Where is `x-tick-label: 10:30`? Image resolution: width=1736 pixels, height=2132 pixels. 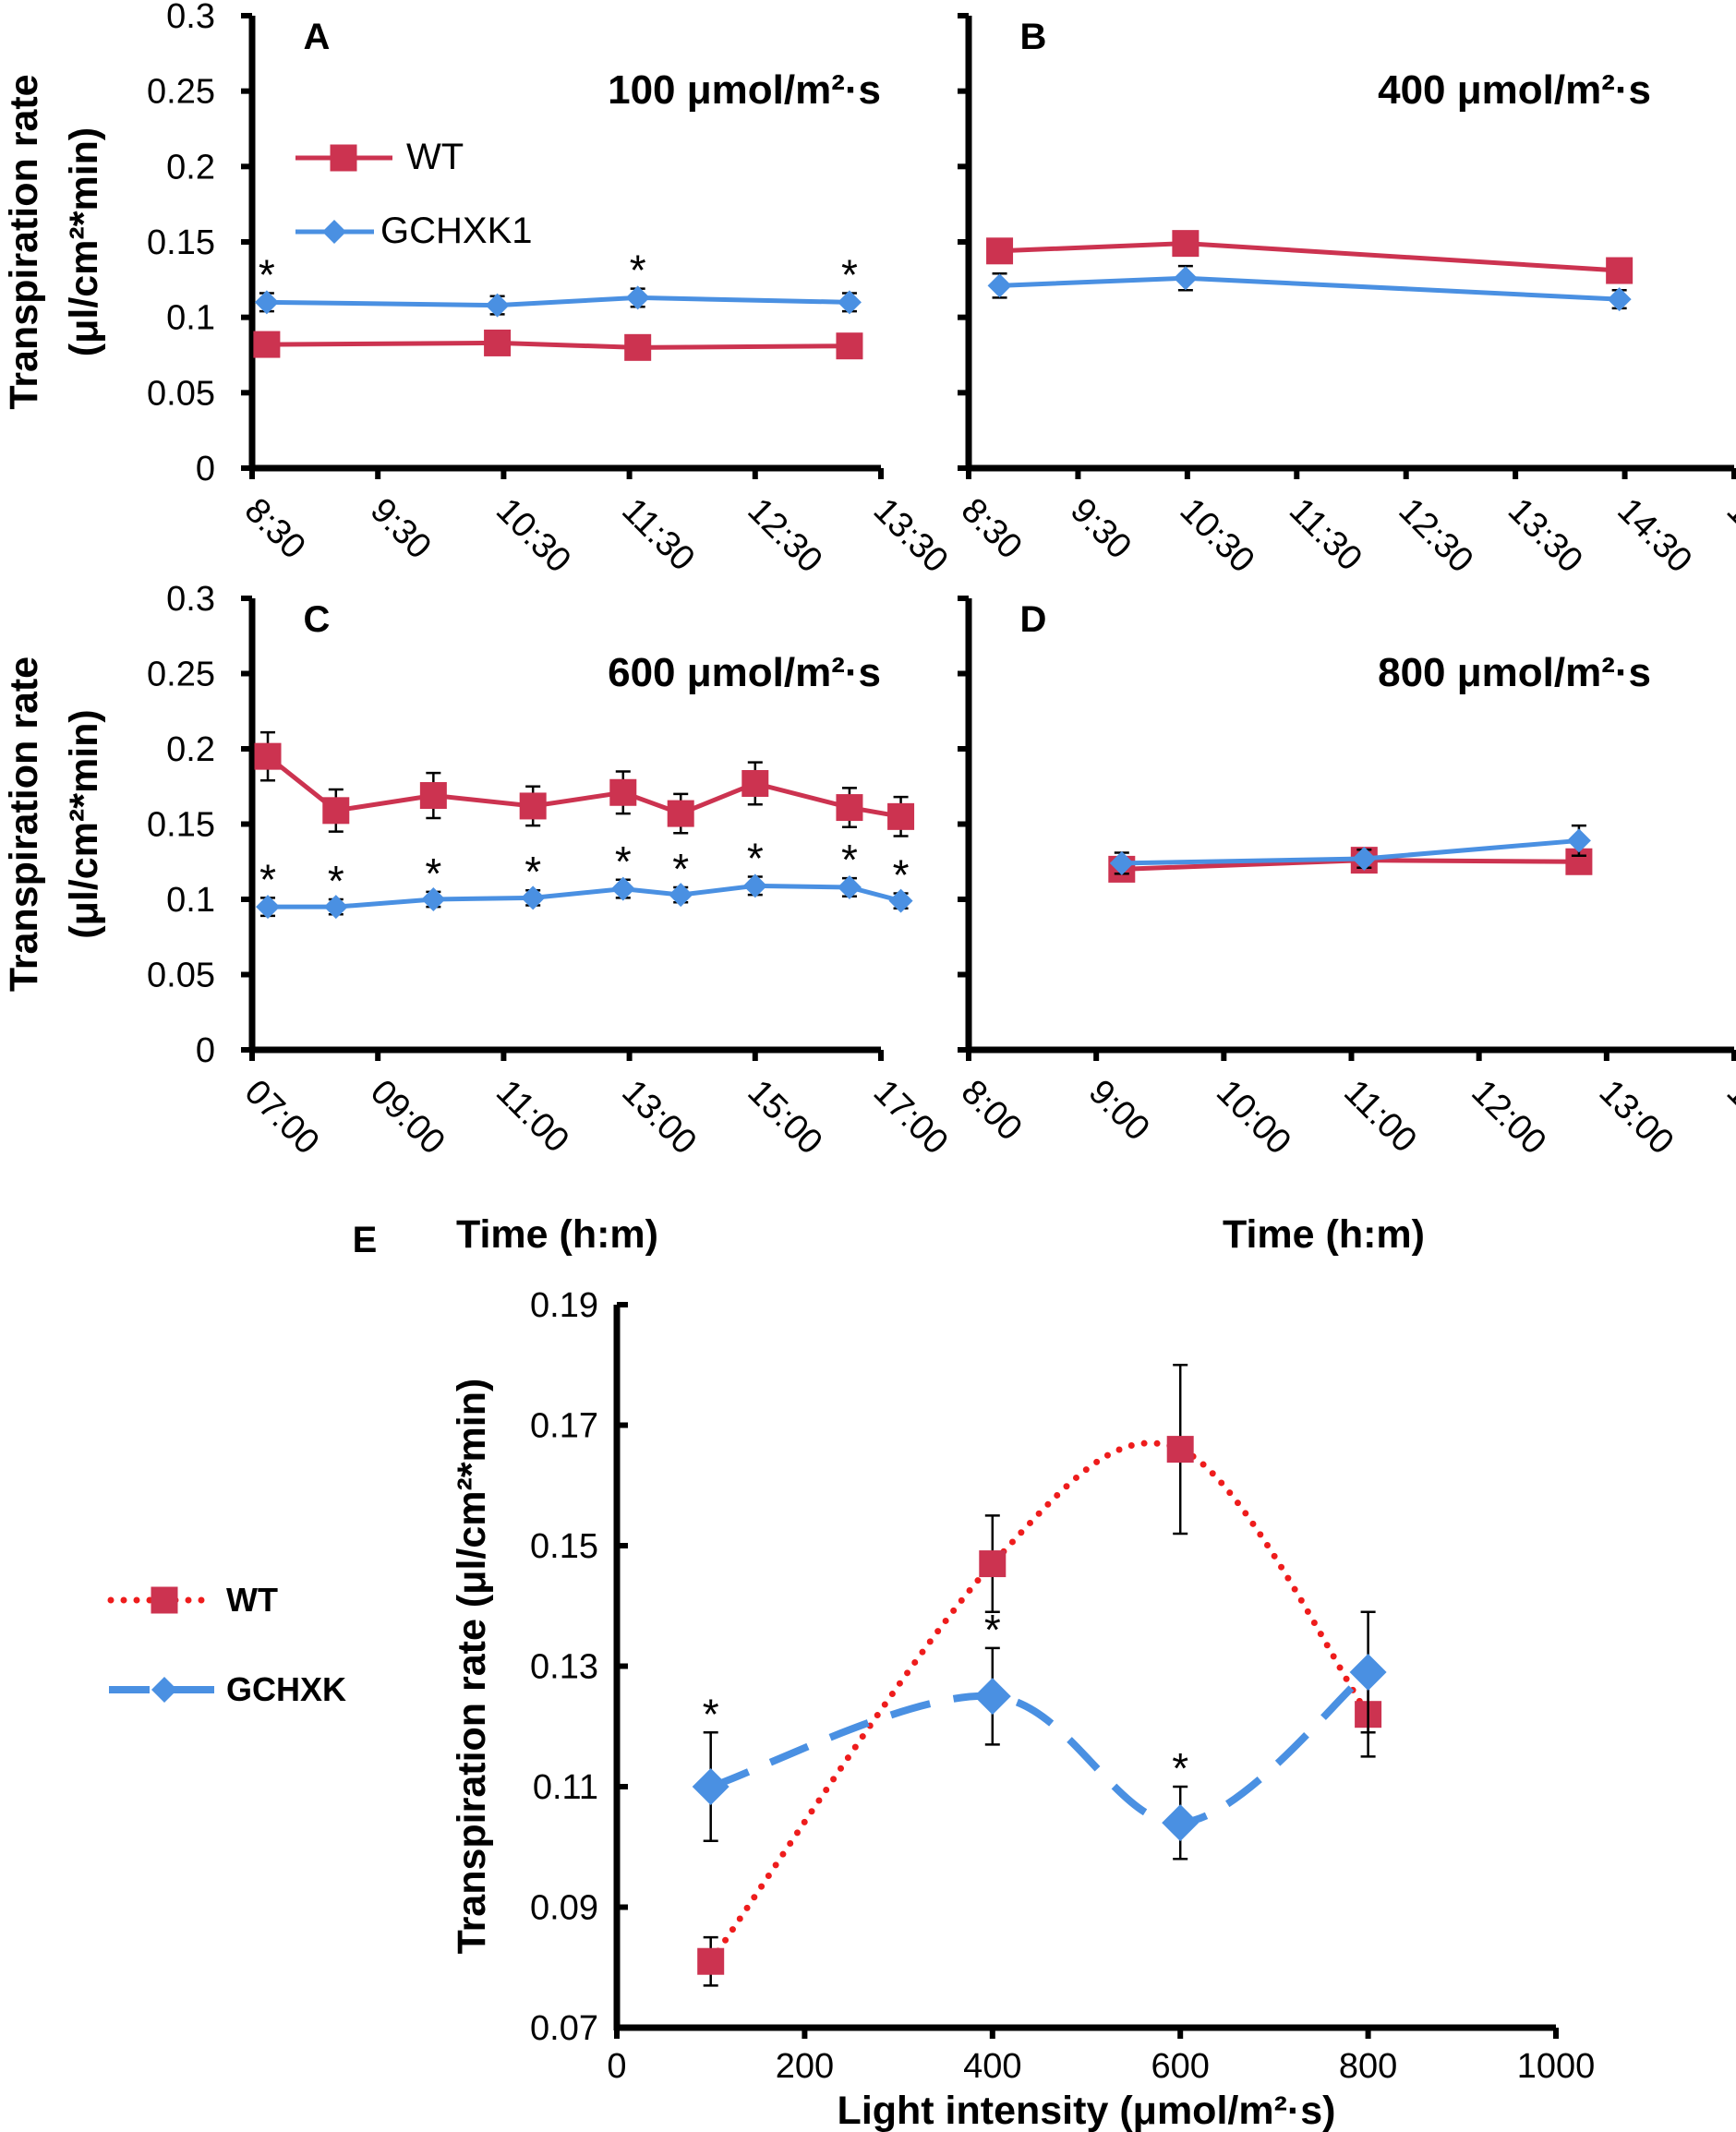 x-tick-label: 10:30 is located at coordinates (1216, 536).